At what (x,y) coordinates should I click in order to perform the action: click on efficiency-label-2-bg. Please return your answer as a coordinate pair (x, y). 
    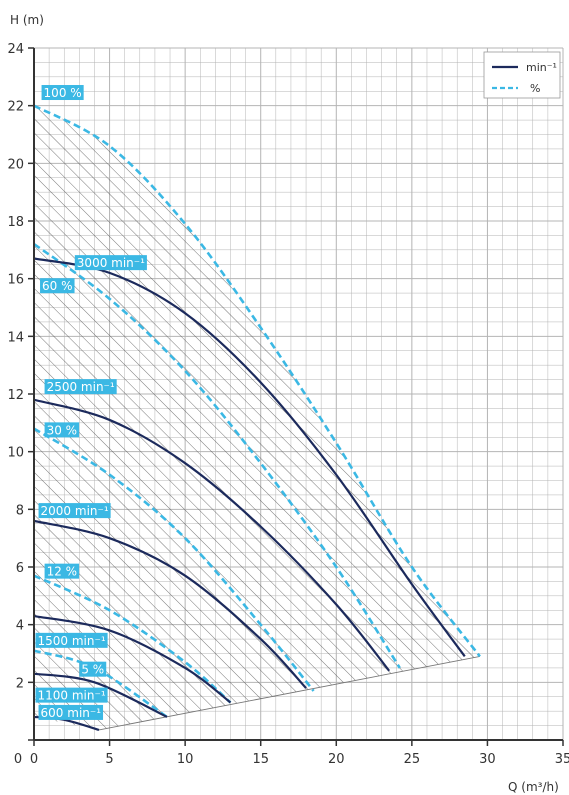
    Looking at the image, I should click on (62, 430).